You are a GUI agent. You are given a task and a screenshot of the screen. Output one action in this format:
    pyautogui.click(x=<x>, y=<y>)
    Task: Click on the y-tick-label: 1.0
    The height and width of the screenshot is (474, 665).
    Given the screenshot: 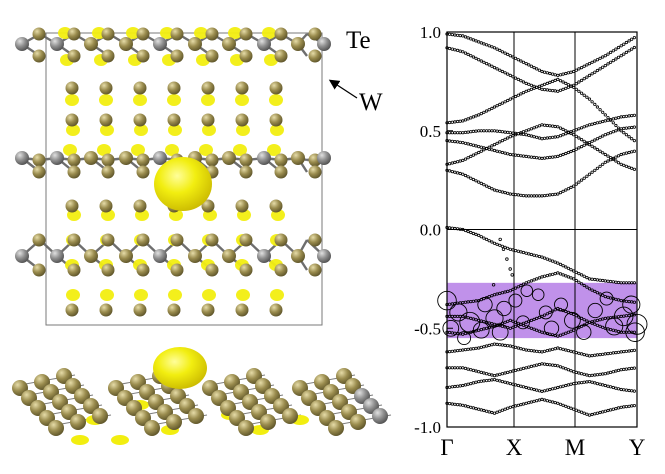 What is the action you would take?
    pyautogui.click(x=430, y=32)
    